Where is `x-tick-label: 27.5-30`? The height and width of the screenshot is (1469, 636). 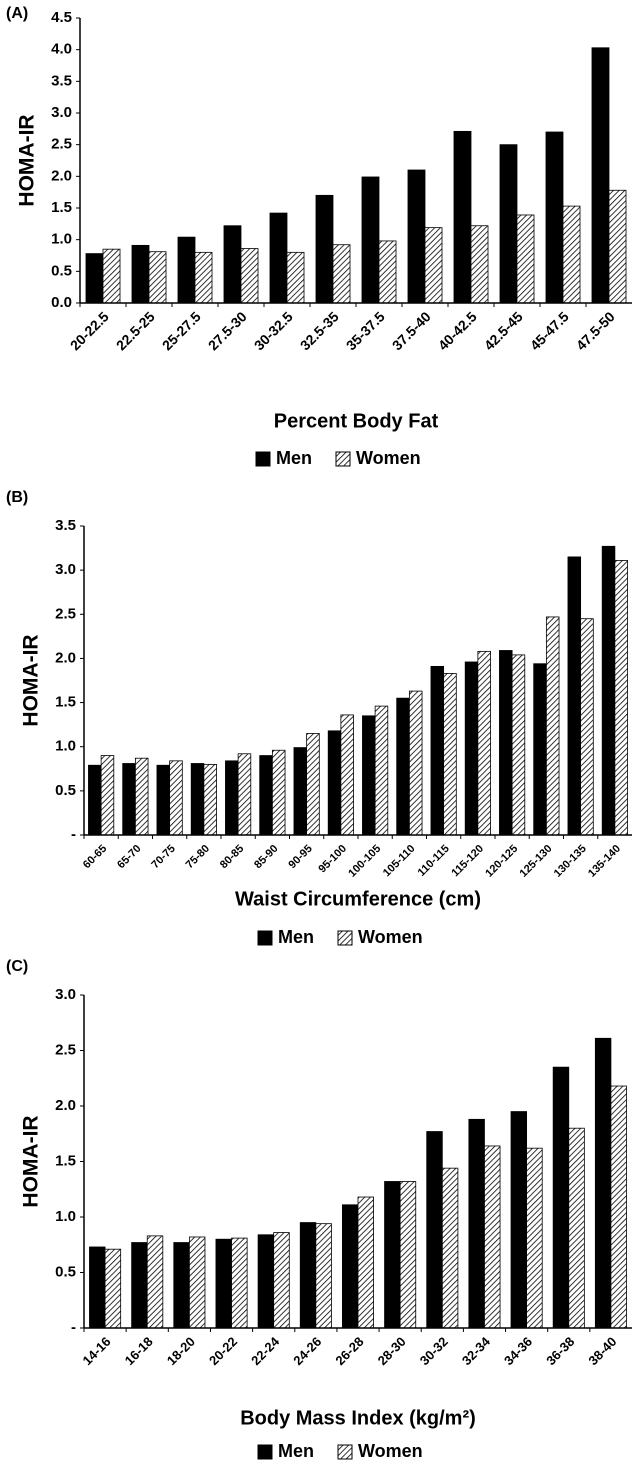
x-tick-label: 27.5-30 is located at coordinates (227, 330).